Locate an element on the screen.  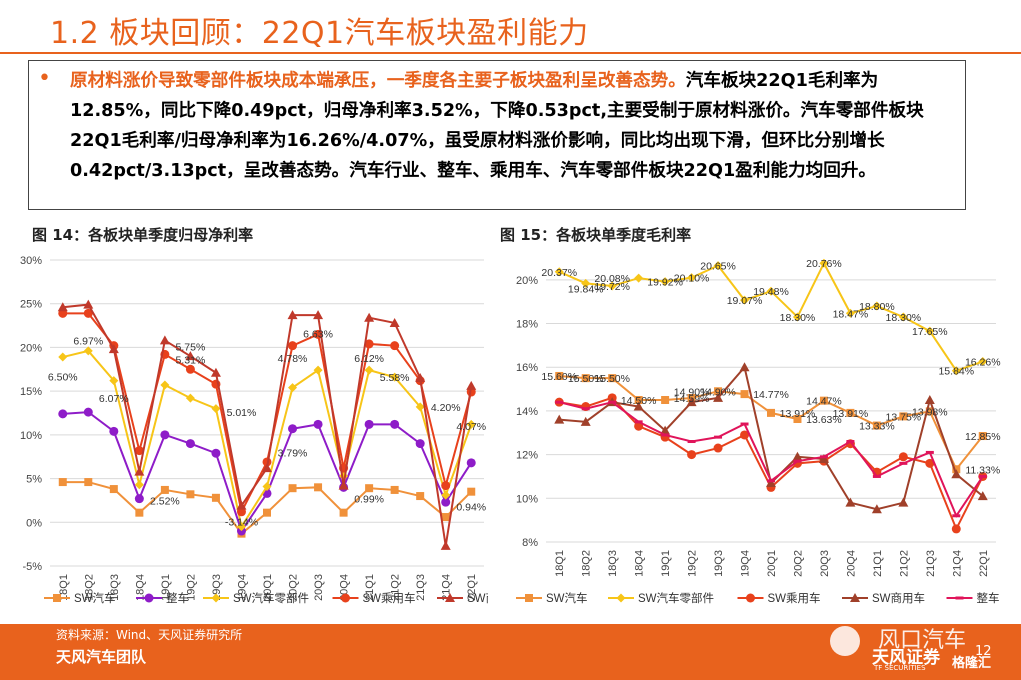
x-tick-label: 19Q1 is located at coordinates (666, 563).